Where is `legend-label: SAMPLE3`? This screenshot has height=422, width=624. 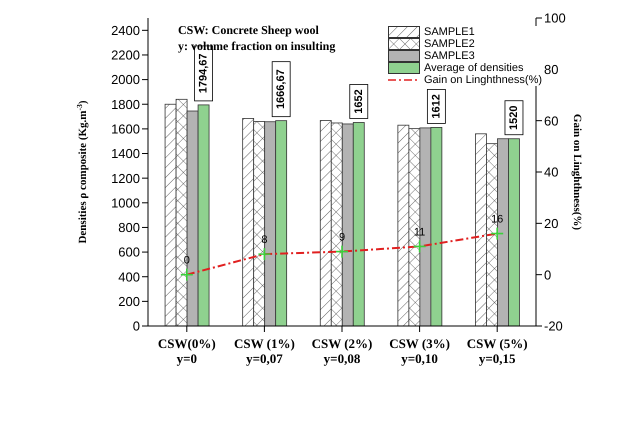
legend-label: SAMPLE3 is located at coordinates (449, 56).